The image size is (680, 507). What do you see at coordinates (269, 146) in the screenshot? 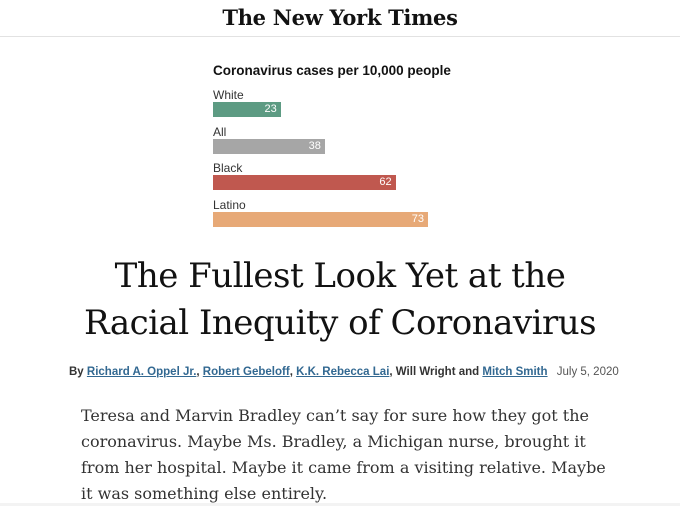
I see `bar-all: 38` at bounding box center [269, 146].